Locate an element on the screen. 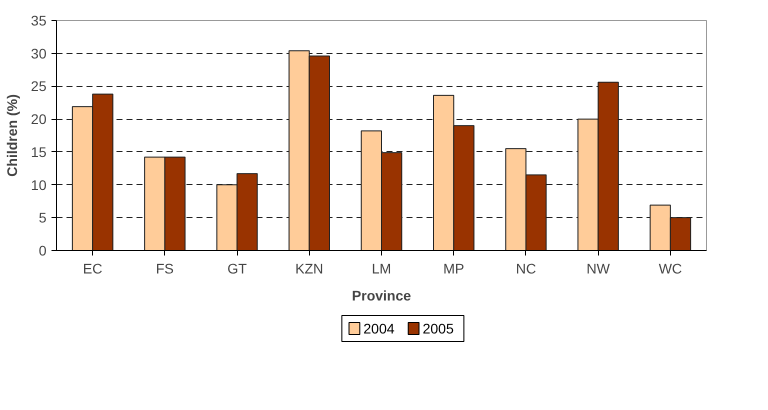  y-tick-label: 0 is located at coordinates (42, 250).